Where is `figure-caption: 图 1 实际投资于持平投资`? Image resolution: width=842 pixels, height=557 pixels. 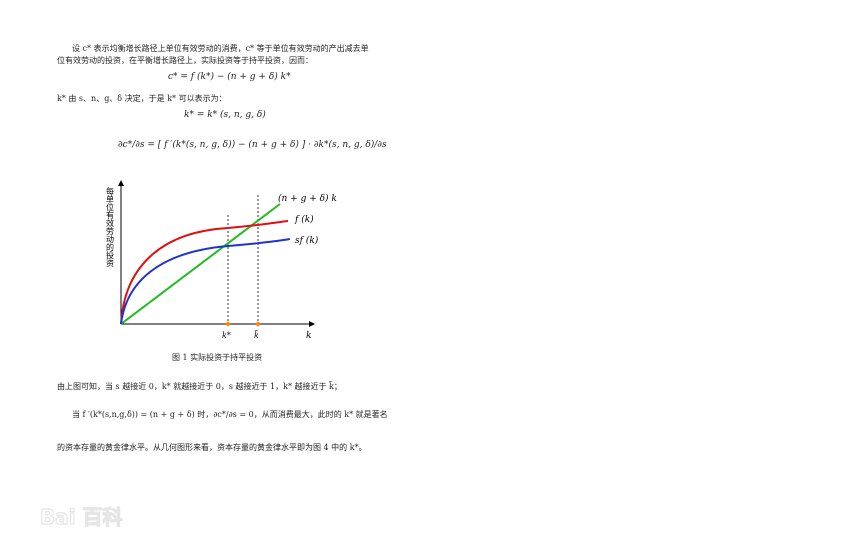
figure-caption: 图 1 实际投资于持平投资 is located at coordinates (217, 357).